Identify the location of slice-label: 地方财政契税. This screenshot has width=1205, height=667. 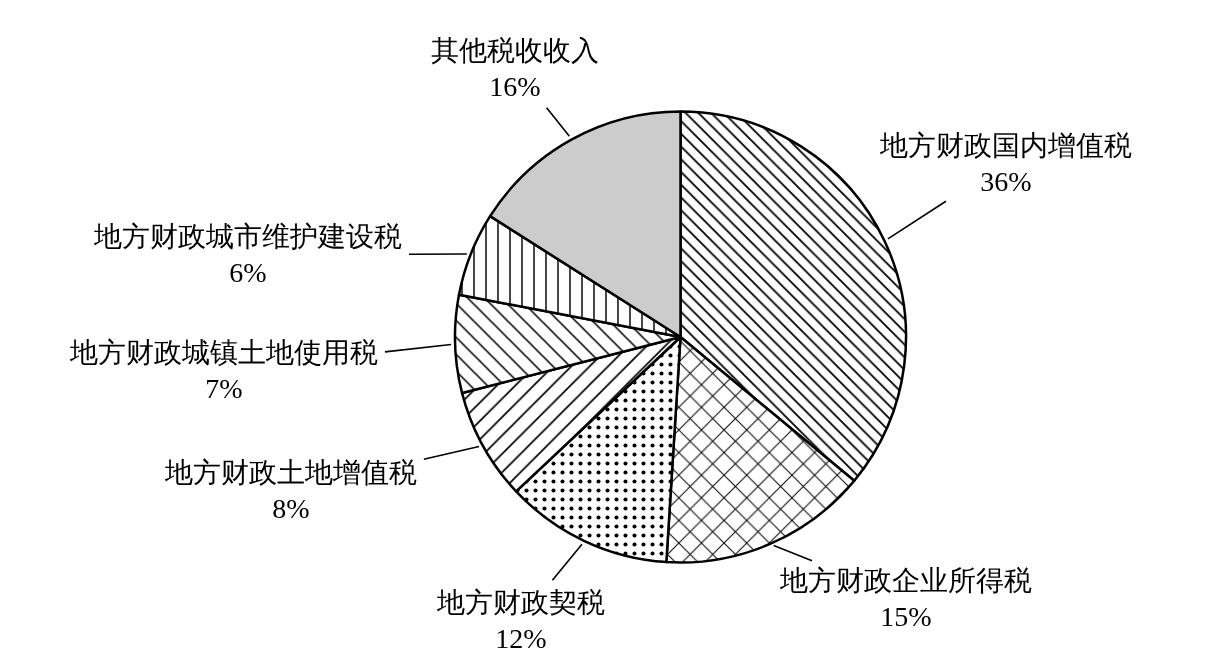
(520, 602).